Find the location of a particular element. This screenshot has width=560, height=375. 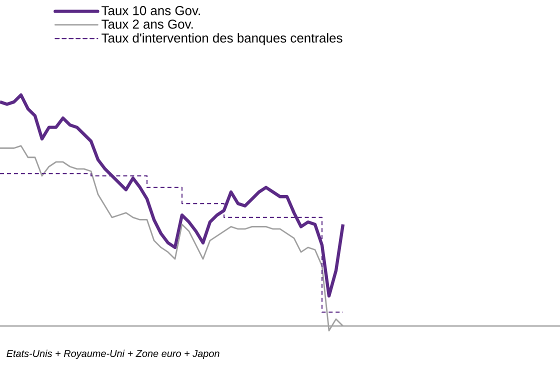

legend-label: Taux 10 ans Gov. is located at coordinates (151, 11).